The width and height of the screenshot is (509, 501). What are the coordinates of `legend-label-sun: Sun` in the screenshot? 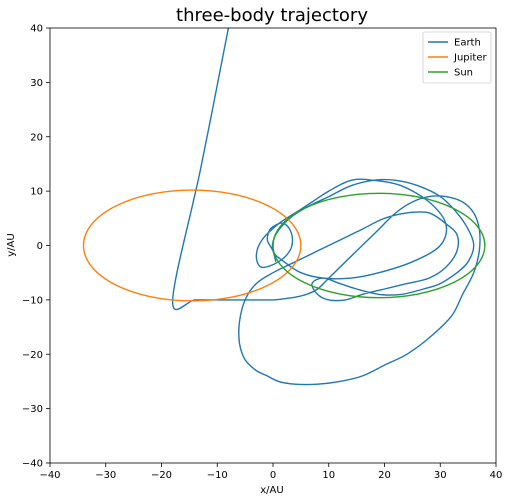 It's located at (463, 73).